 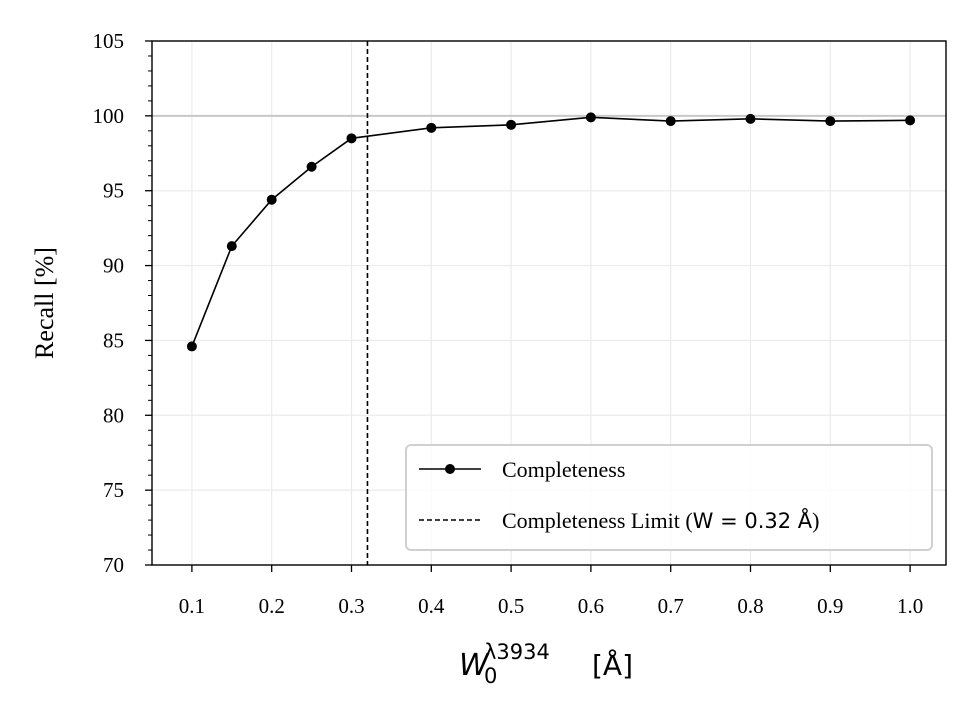 I want to click on legend-limit-label-math: W = 0.32 Å, so click(x=753, y=520).